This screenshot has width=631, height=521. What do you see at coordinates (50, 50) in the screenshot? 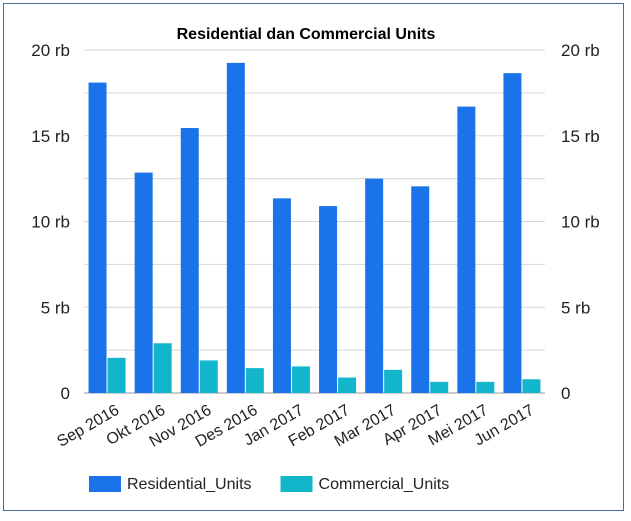
I see `y-tick-label-left: 20 rb` at bounding box center [50, 50].